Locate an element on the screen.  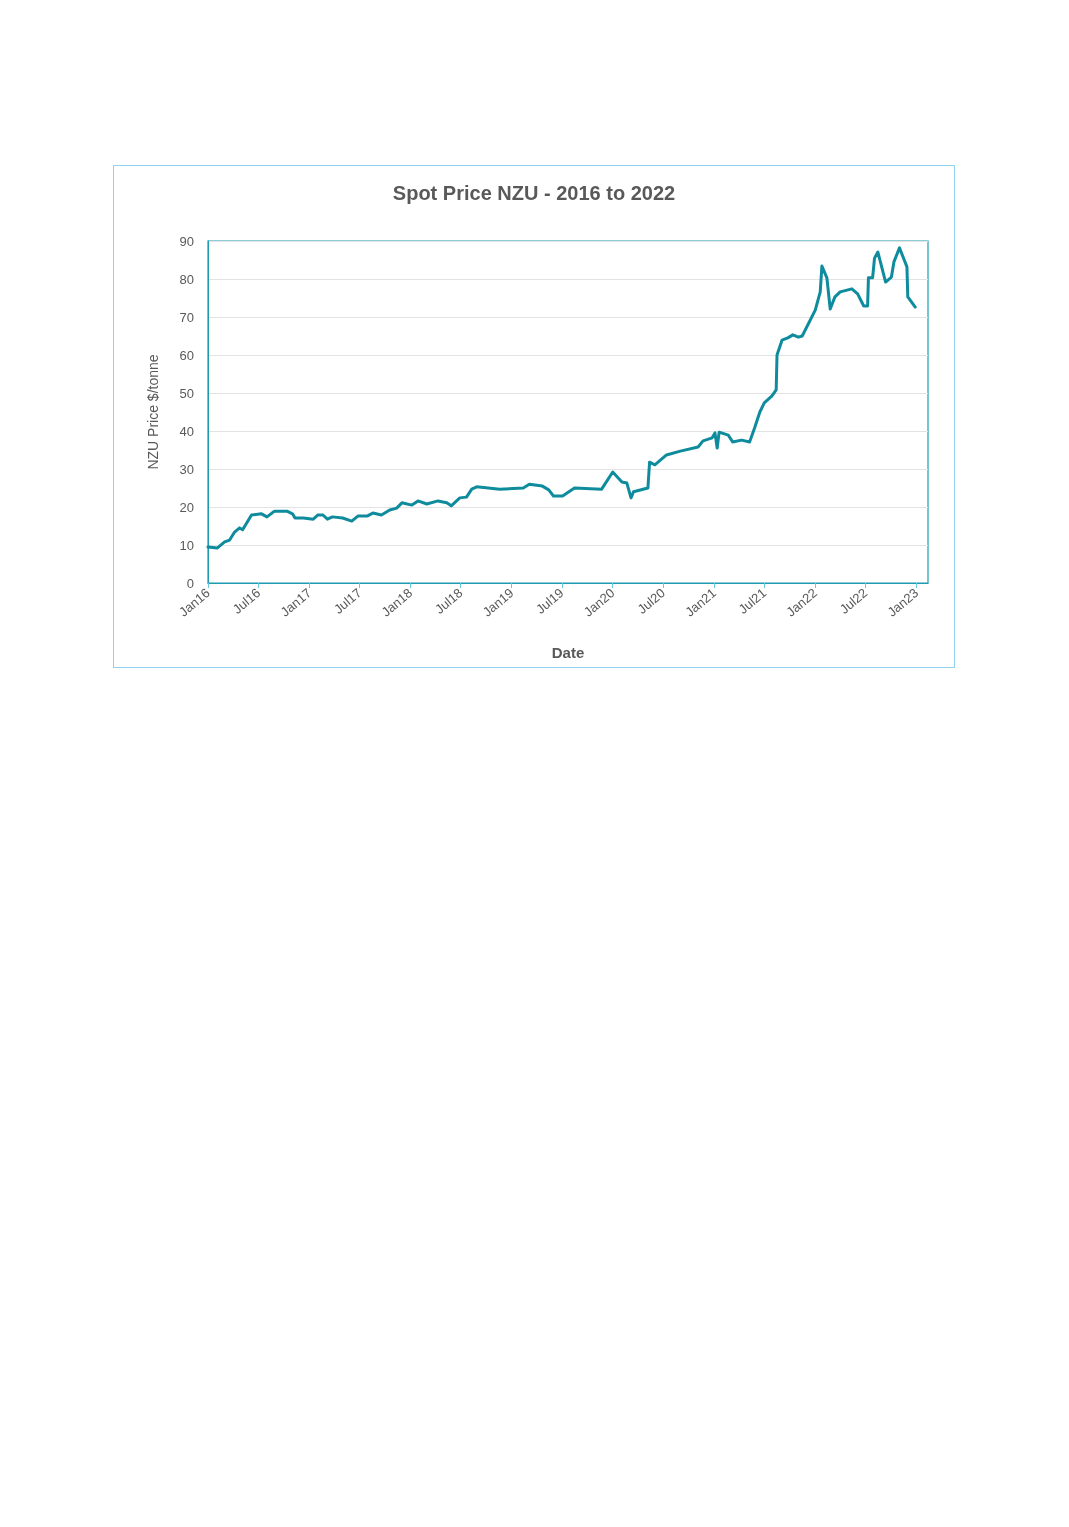
y-tick-label: 90 is located at coordinates (186, 241).